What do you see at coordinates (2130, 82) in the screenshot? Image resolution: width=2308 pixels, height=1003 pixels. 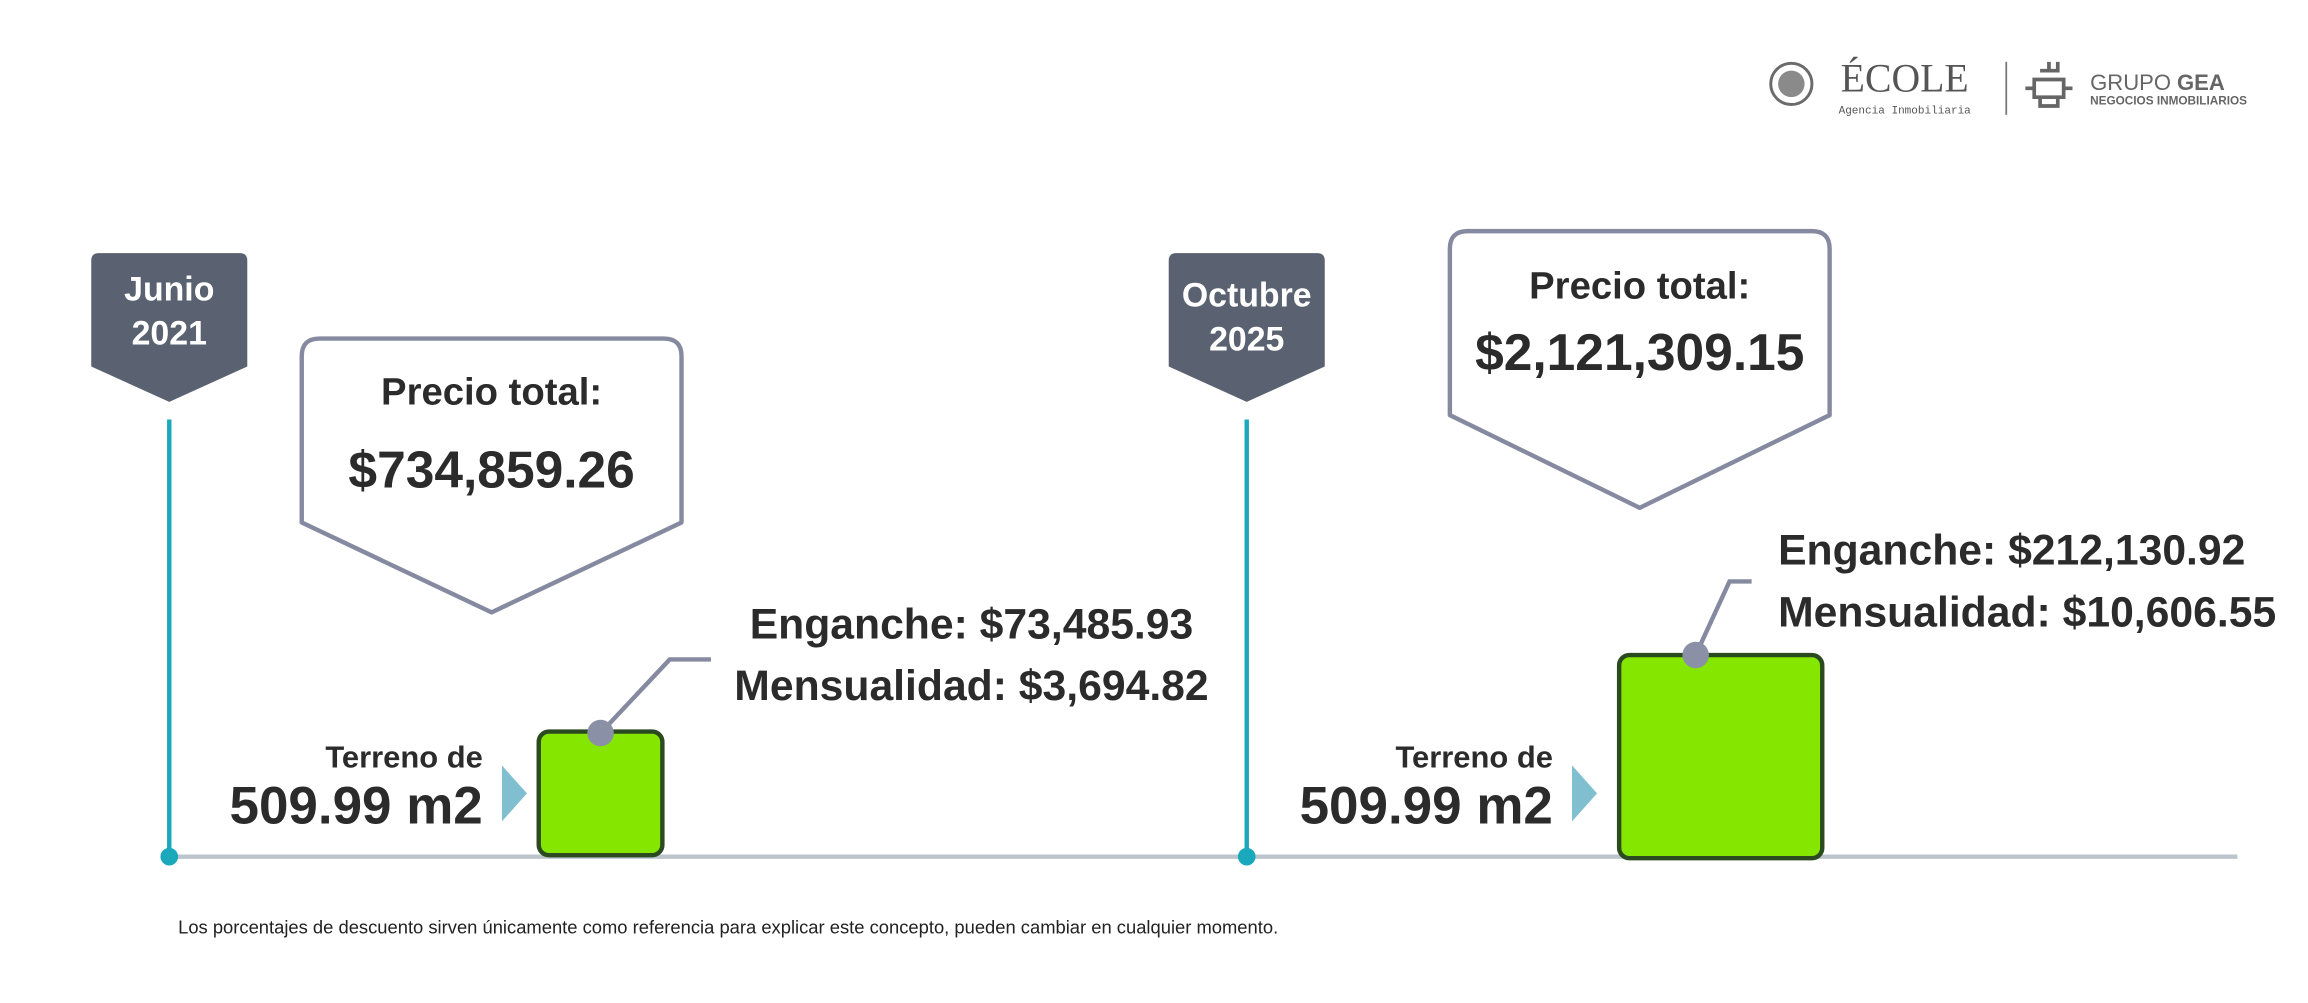 I see `brand2-light: GRUPO` at bounding box center [2130, 82].